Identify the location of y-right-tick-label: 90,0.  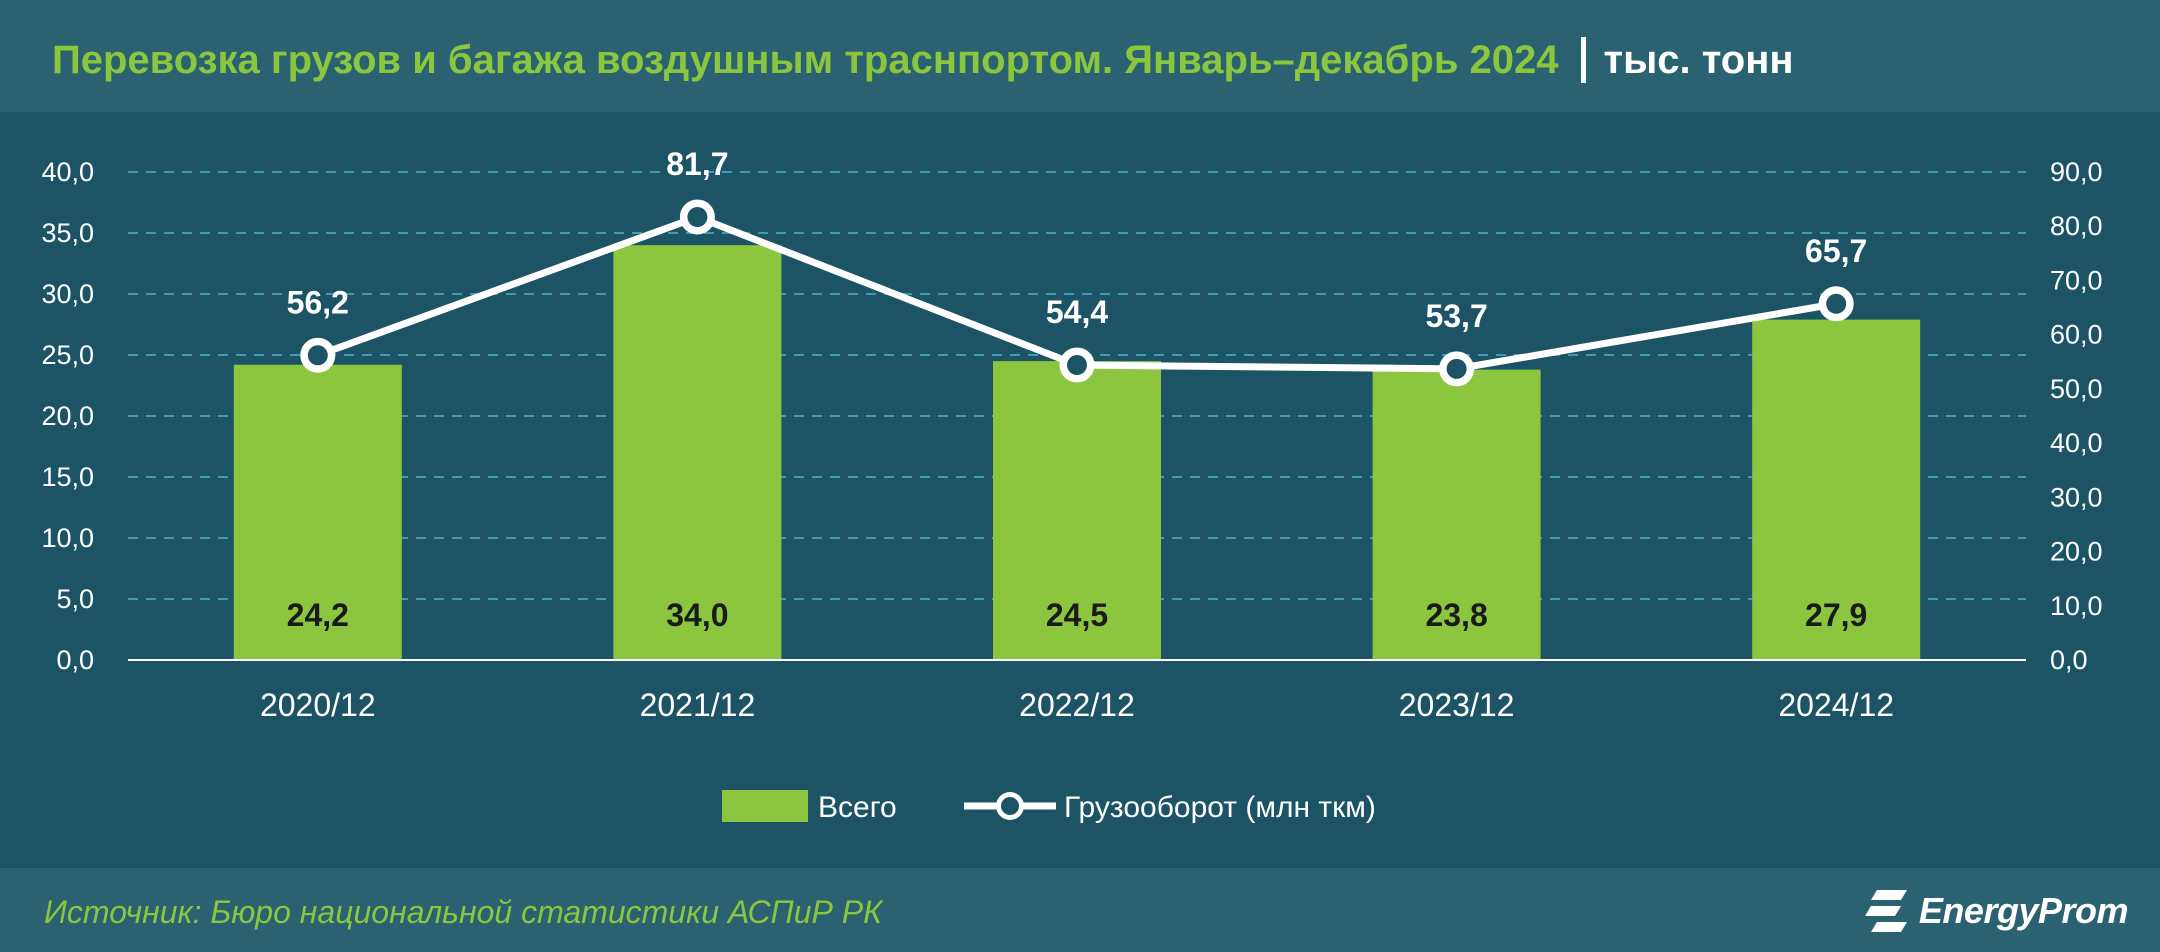
(2076, 172).